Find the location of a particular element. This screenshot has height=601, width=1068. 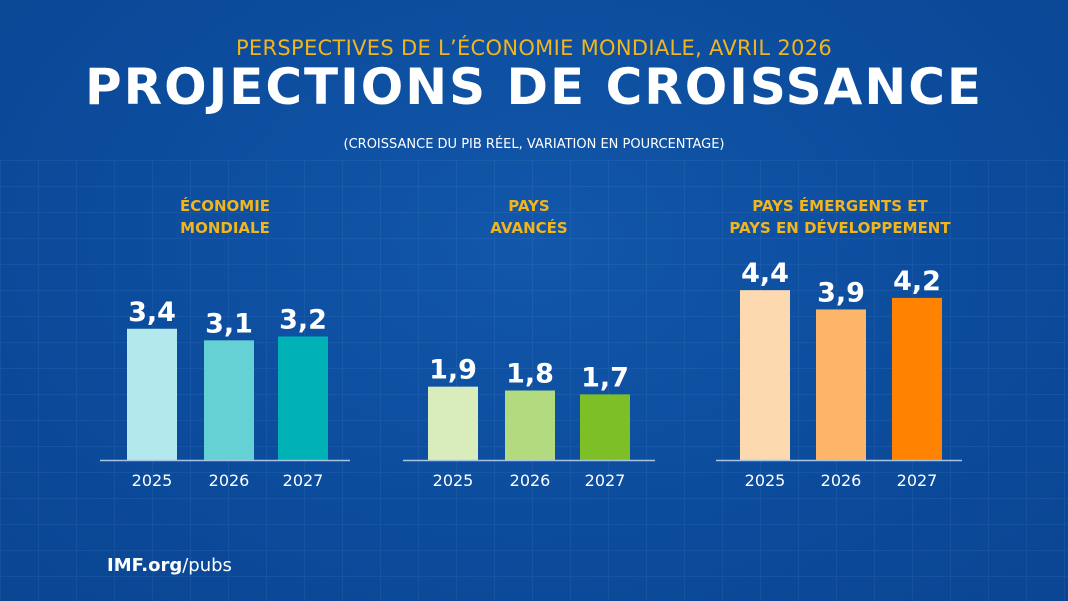

data-label: 1,7 is located at coordinates (605, 377).